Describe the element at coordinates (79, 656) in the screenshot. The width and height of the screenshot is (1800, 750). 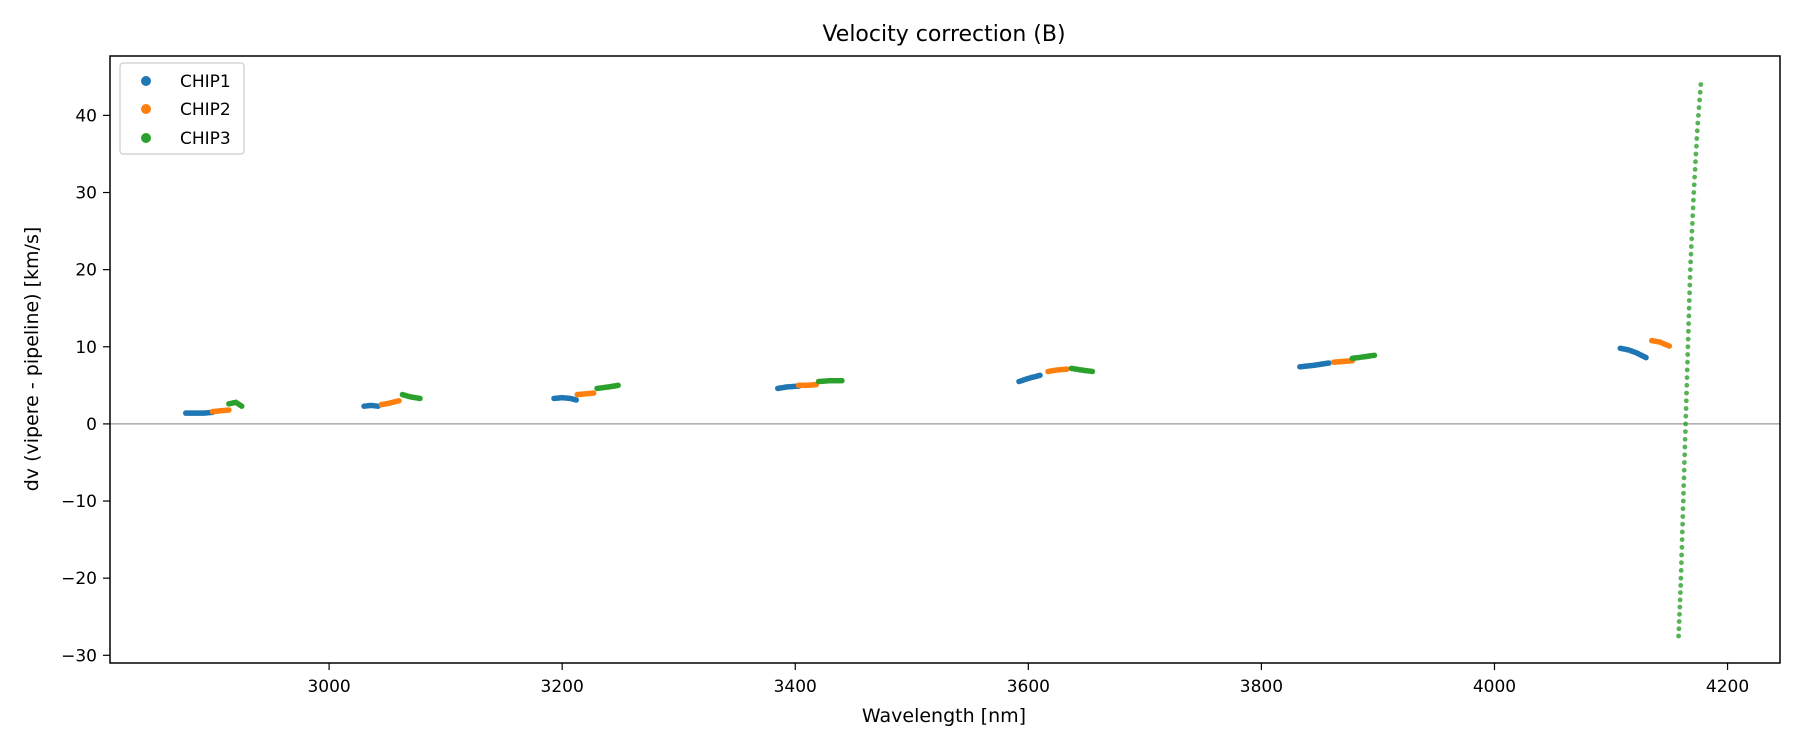
I see `y-tick-label: −30` at that location.